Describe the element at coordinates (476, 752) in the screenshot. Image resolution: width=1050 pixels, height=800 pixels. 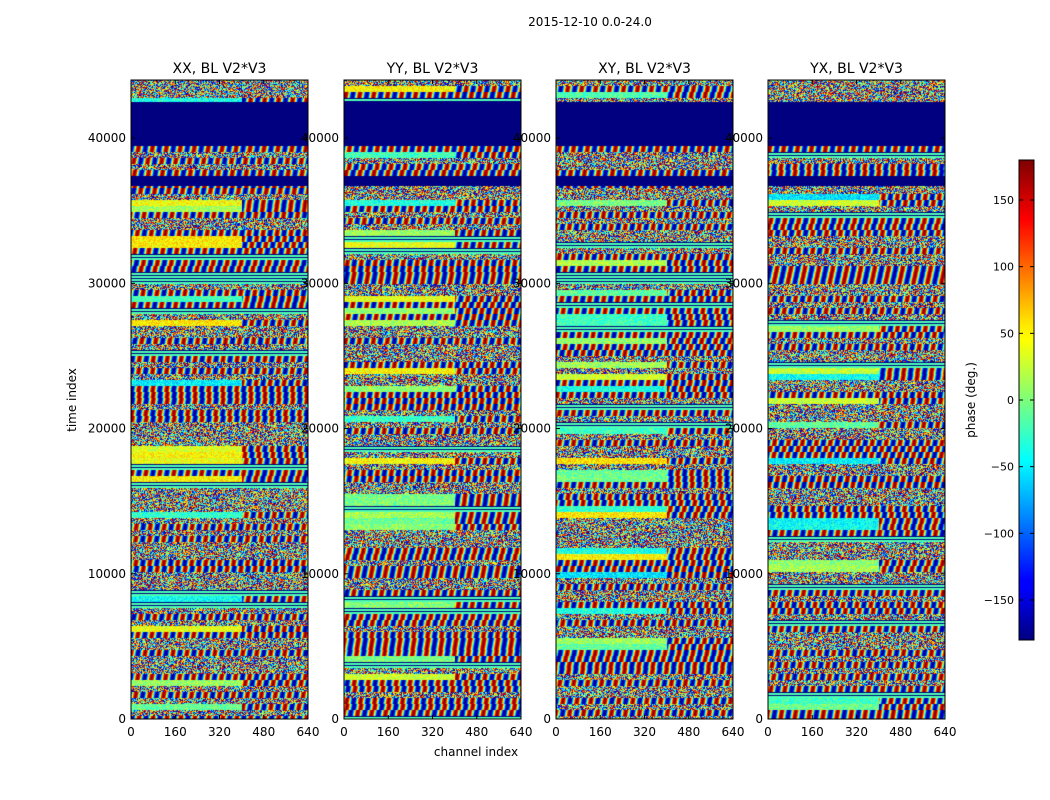
I see `x-axis-label: channel index` at that location.